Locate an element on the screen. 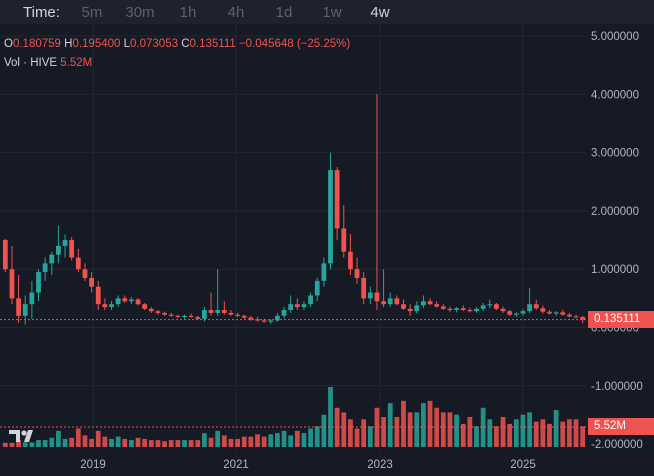  timeframe-4w: 4w is located at coordinates (380, 12).